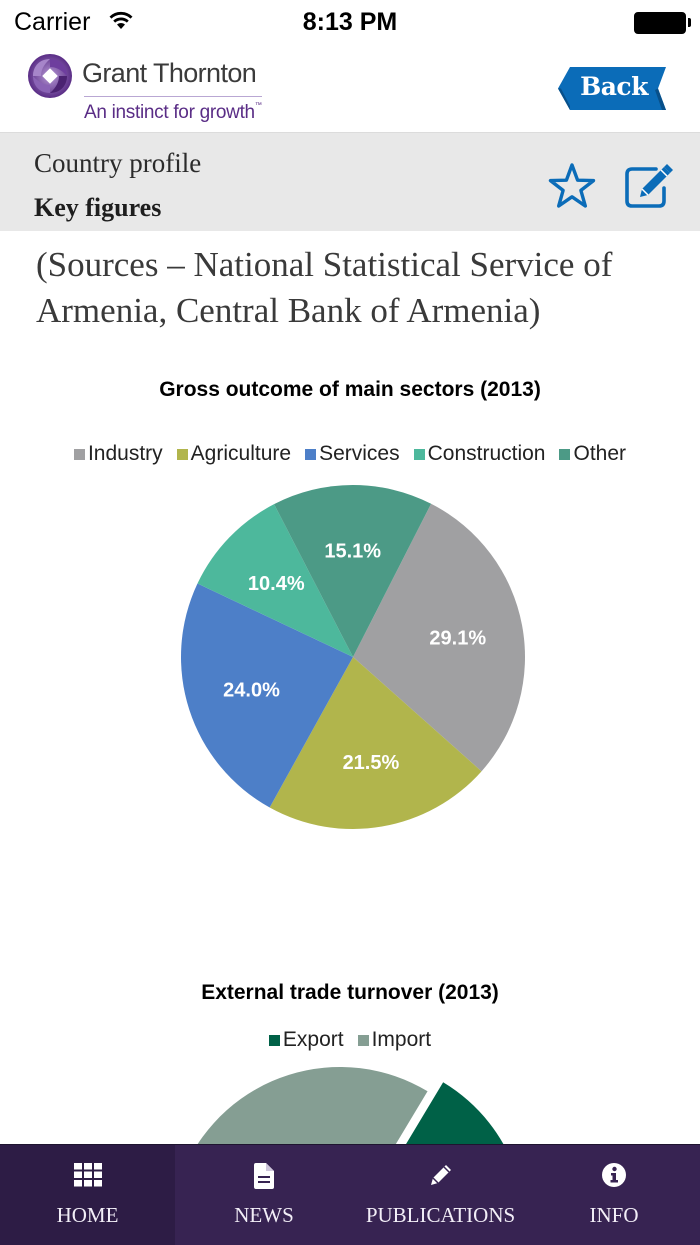 Image resolution: width=700 pixels, height=1245 pixels. I want to click on pie-chart-sectors: 29.1% 21.5% 24.0% 10.4% 15.1%, so click(352, 657).